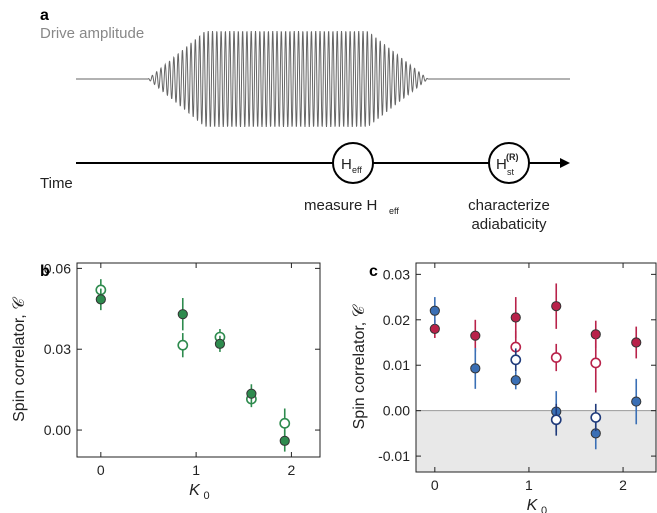 The image size is (657, 513). I want to click on y-tick-label: -0.01, so click(394, 456).